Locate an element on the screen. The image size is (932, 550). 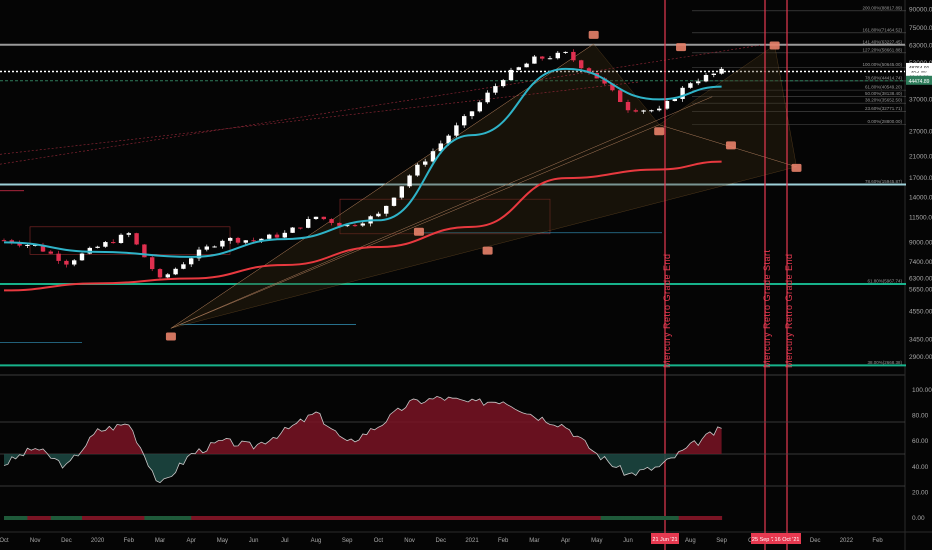
price-axis-label: 63000.00 is located at coordinates (920, 46).